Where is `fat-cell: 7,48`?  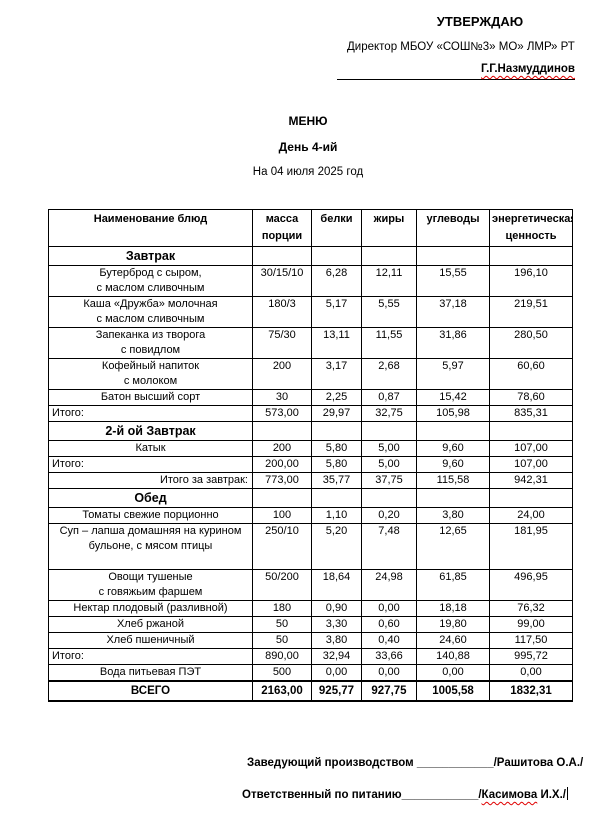 fat-cell: 7,48 is located at coordinates (389, 546).